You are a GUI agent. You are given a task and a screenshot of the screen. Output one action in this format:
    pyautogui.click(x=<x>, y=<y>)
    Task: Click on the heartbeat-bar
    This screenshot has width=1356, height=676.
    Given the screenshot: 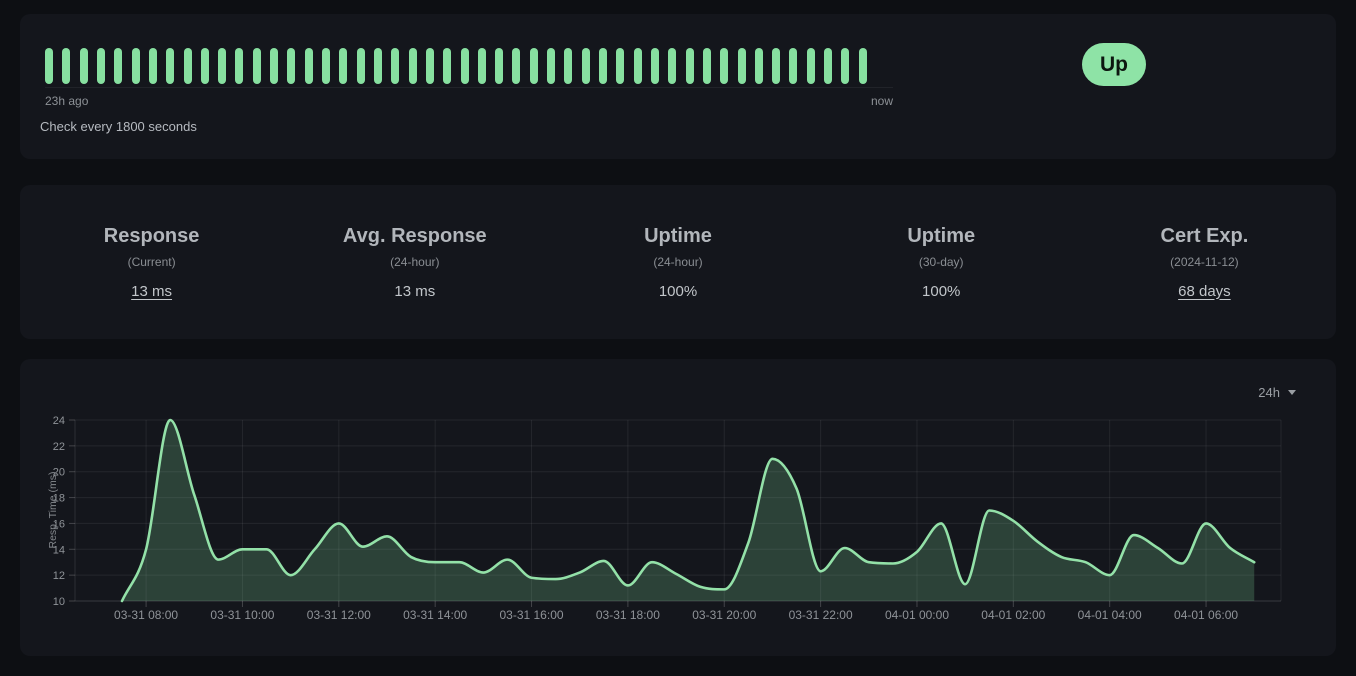 What is the action you would take?
    pyautogui.click(x=456, y=66)
    